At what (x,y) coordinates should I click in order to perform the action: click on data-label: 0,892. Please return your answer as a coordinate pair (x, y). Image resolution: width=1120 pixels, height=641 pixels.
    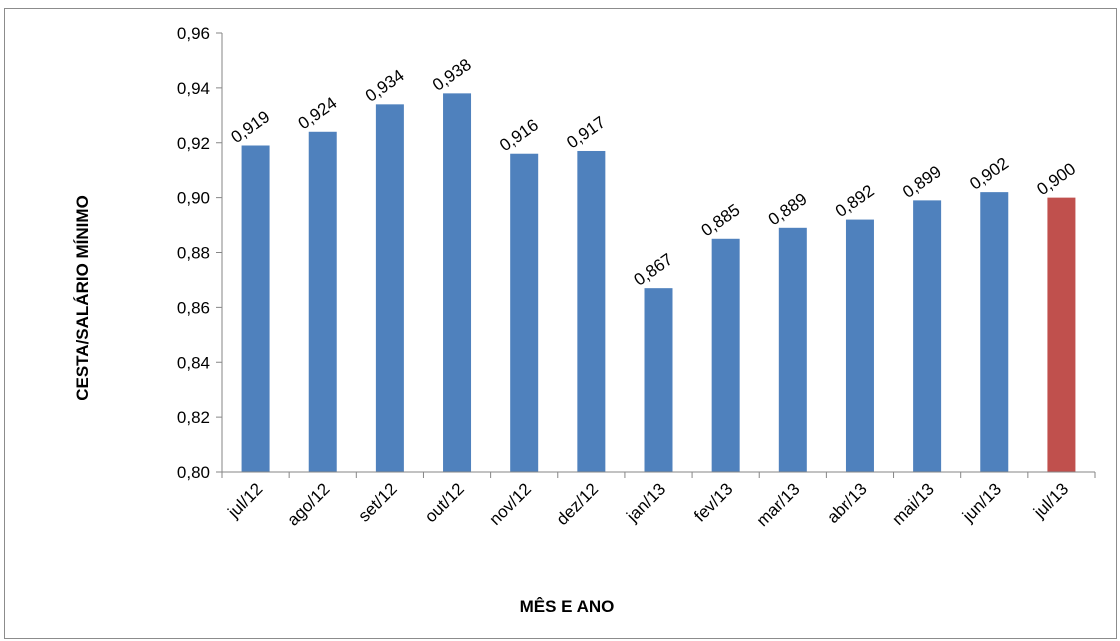
    Looking at the image, I should click on (855, 201).